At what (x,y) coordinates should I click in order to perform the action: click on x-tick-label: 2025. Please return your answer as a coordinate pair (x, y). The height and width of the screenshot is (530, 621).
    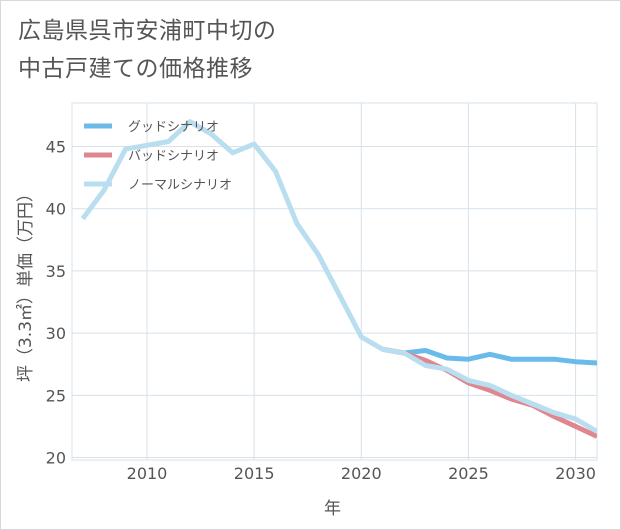
    Looking at the image, I should click on (468, 473).